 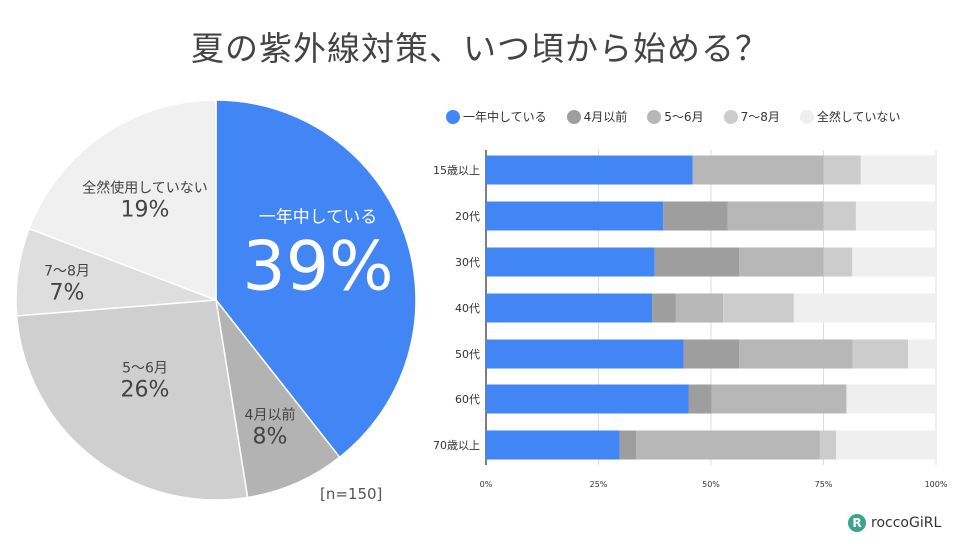 What do you see at coordinates (351, 494) in the screenshot?
I see `sample-size: [n=150]` at bounding box center [351, 494].